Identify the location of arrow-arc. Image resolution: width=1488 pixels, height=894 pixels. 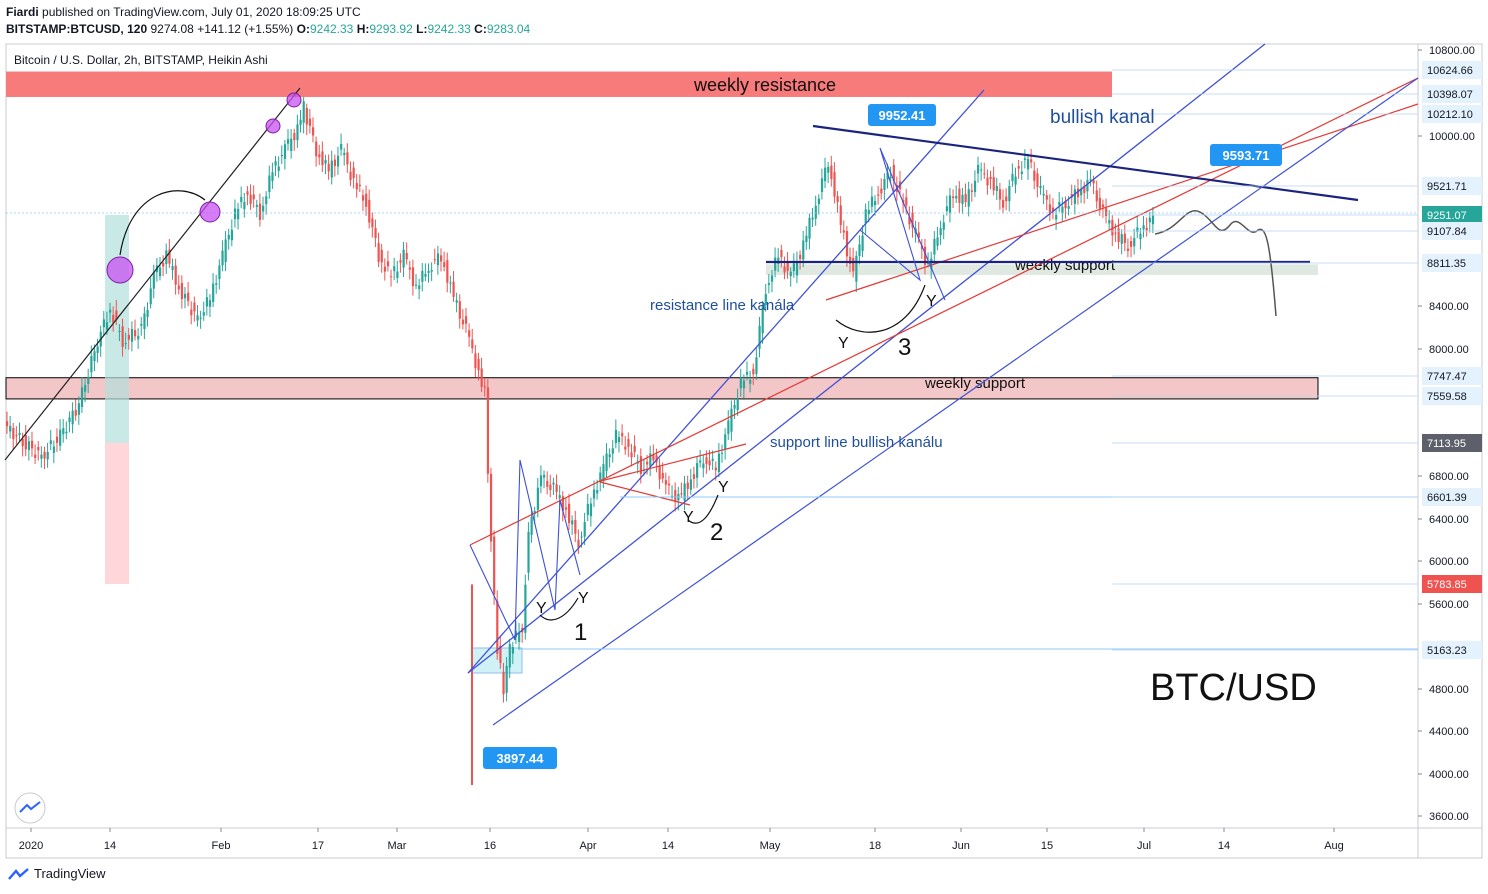
(880, 308).